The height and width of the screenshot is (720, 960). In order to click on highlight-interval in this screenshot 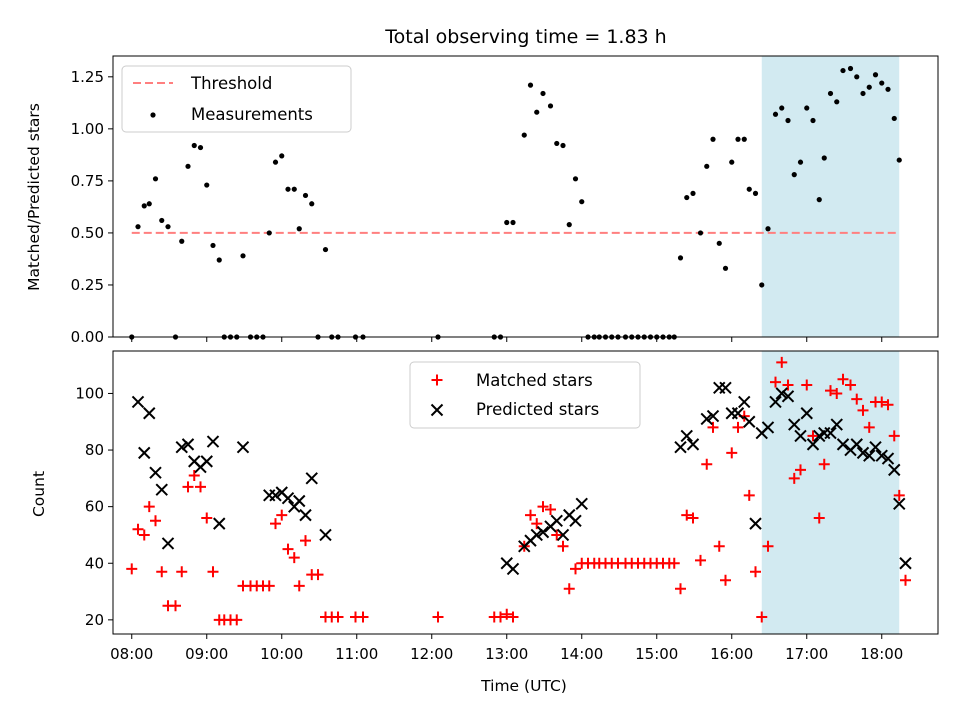, I will do `click(830, 196)`.